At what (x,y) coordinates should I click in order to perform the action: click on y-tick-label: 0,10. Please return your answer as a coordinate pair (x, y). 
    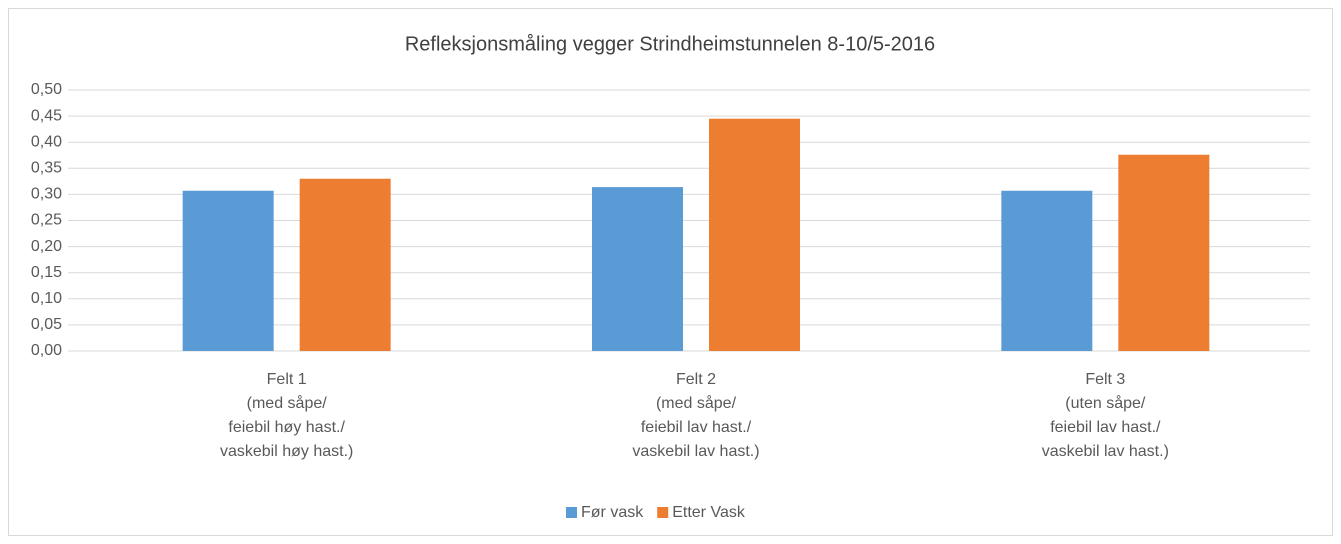
    Looking at the image, I should click on (46, 298).